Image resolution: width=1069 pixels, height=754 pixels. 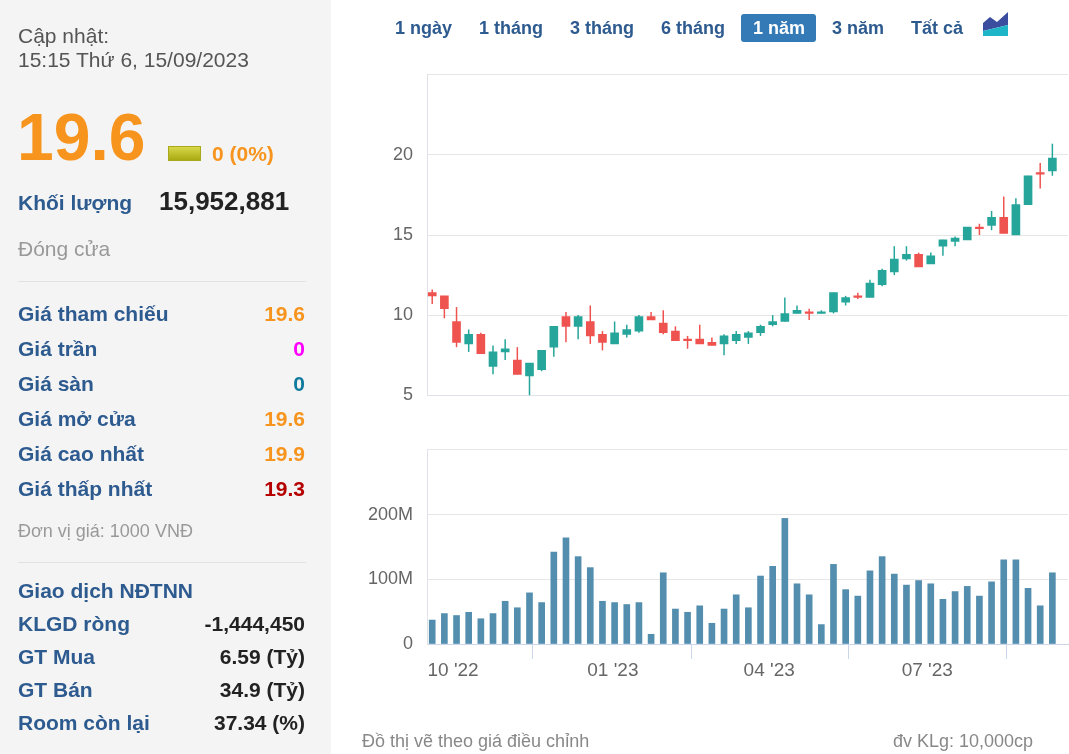 What do you see at coordinates (64, 35) in the screenshot?
I see `text: Cập nhật:` at bounding box center [64, 35].